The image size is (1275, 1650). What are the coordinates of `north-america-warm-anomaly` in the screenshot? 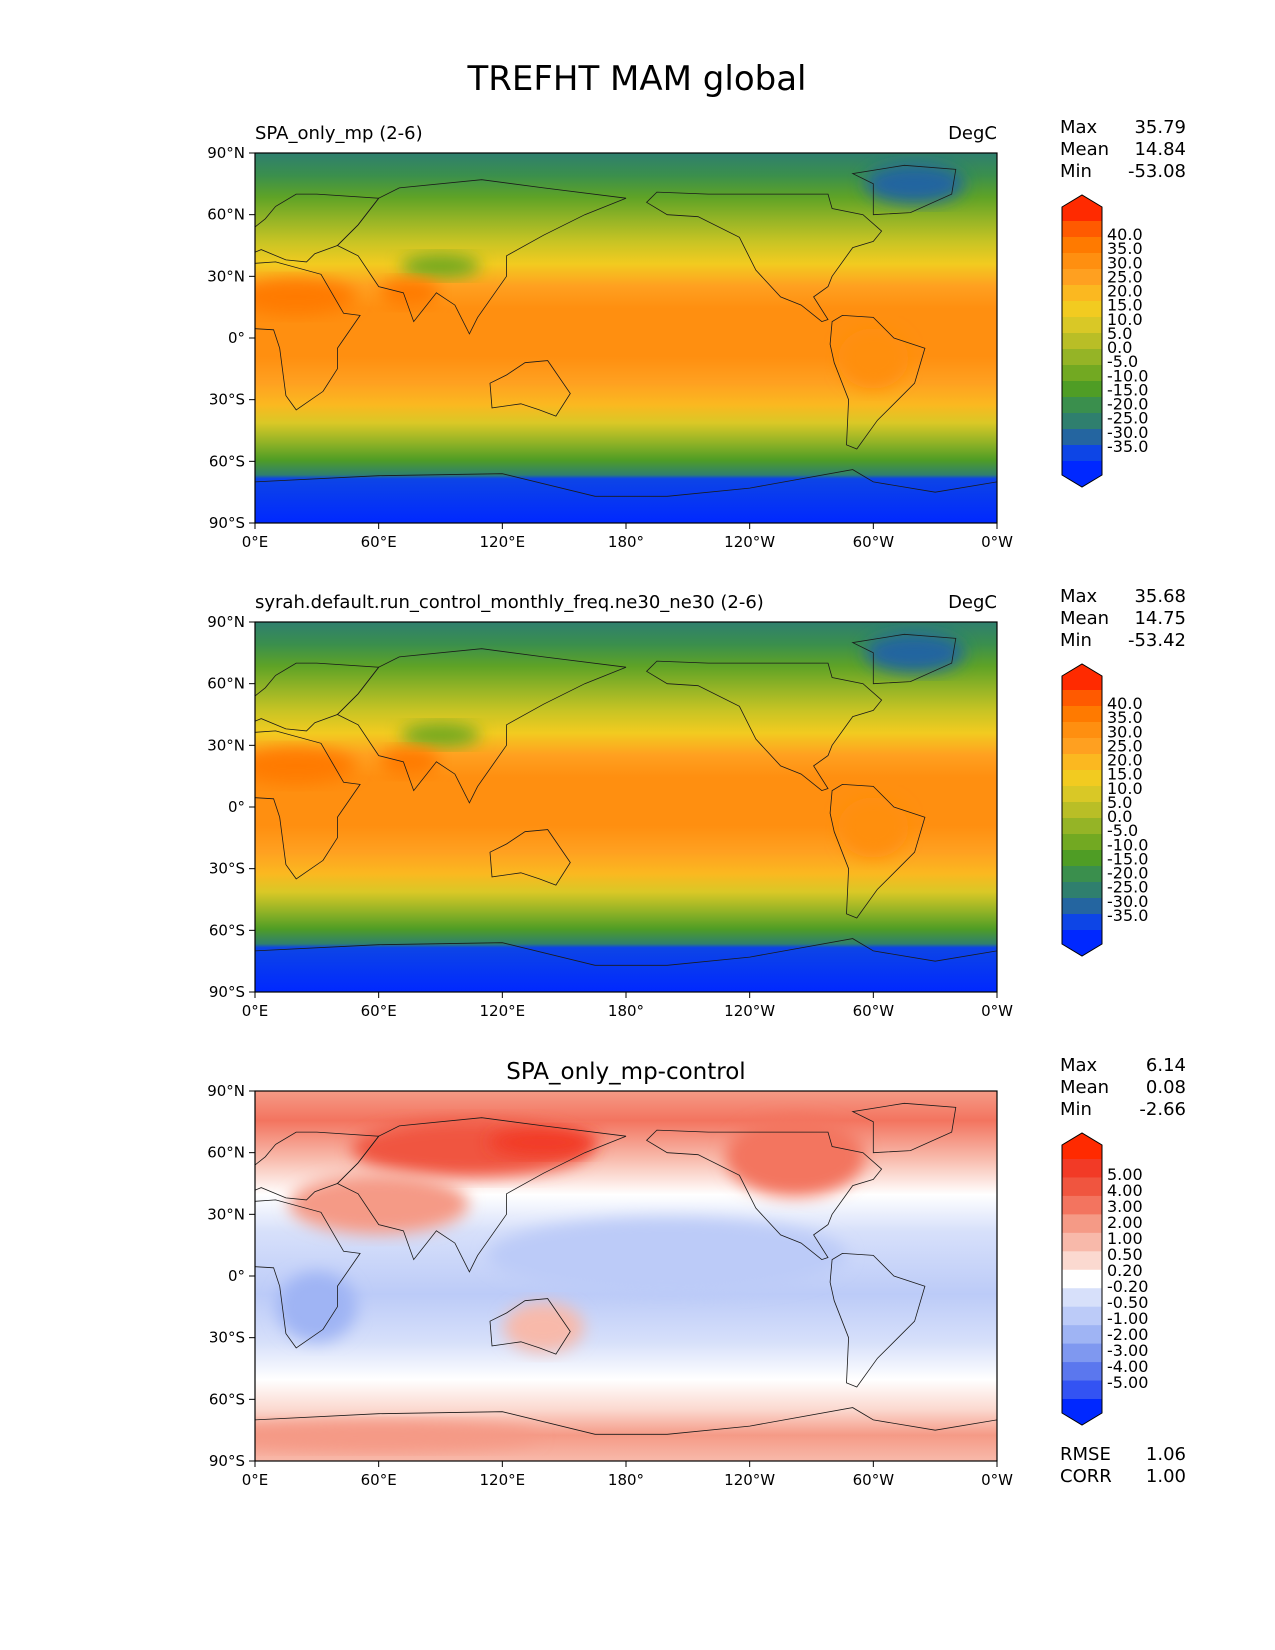 It's located at (795, 1156).